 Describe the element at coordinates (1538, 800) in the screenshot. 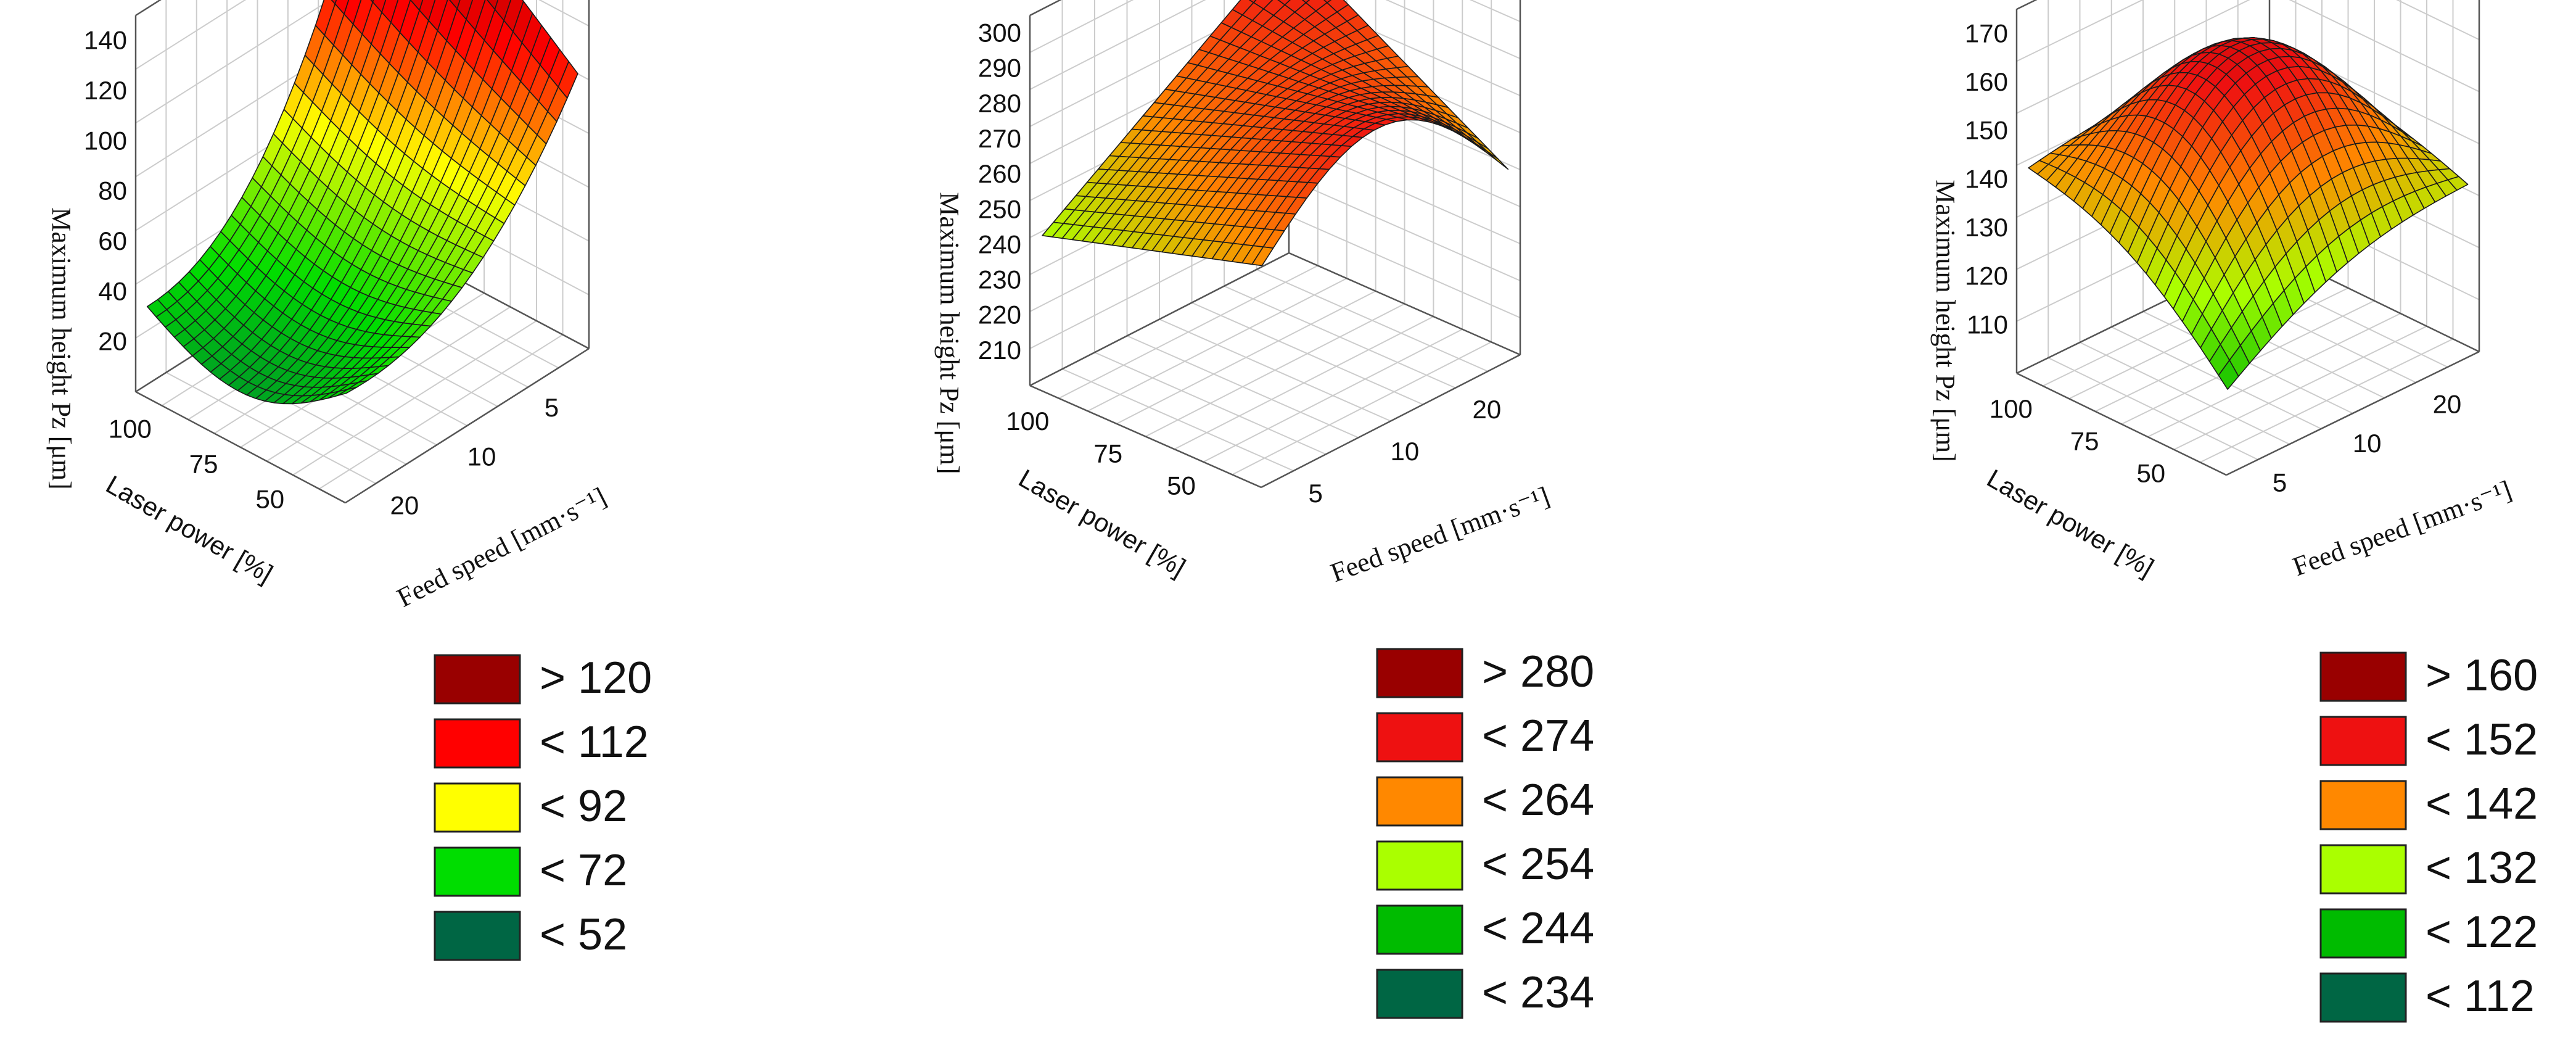

I see `legend-label: < 264` at that location.